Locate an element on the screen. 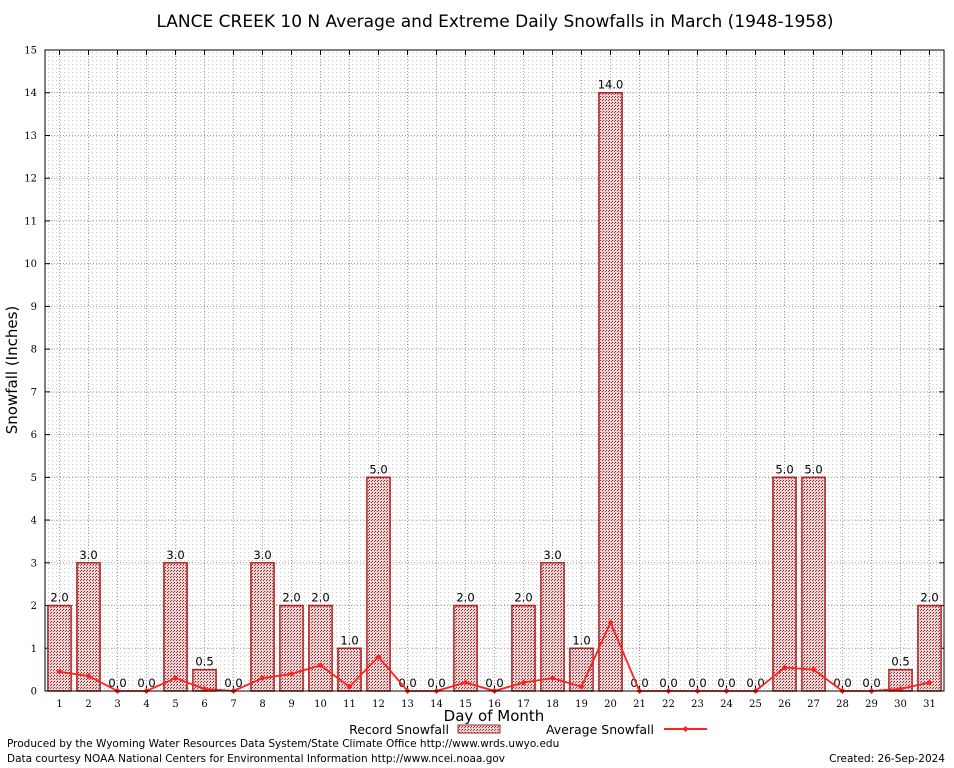 The image size is (954, 768). y-tick-label: 4 is located at coordinates (34, 521).